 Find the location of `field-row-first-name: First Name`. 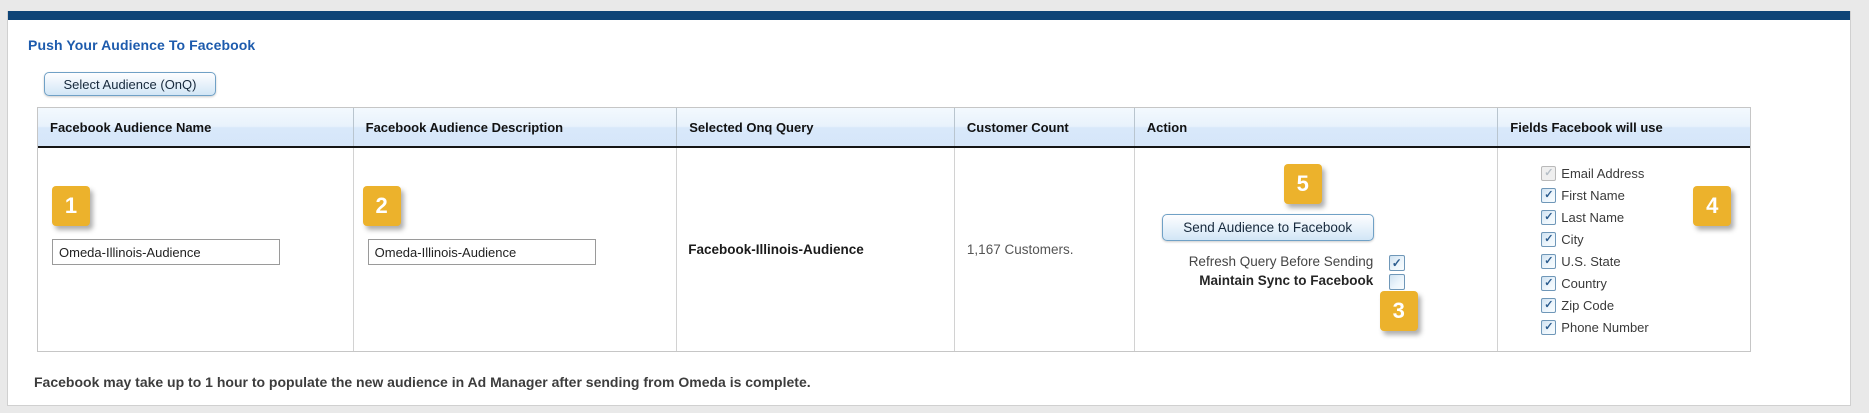

field-row-first-name: First Name is located at coordinates (1594, 195).